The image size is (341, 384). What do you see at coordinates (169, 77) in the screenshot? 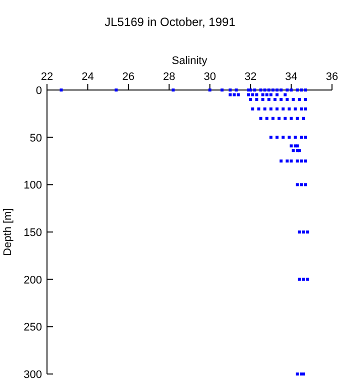
I see `x-tick-label: 28` at bounding box center [169, 77].